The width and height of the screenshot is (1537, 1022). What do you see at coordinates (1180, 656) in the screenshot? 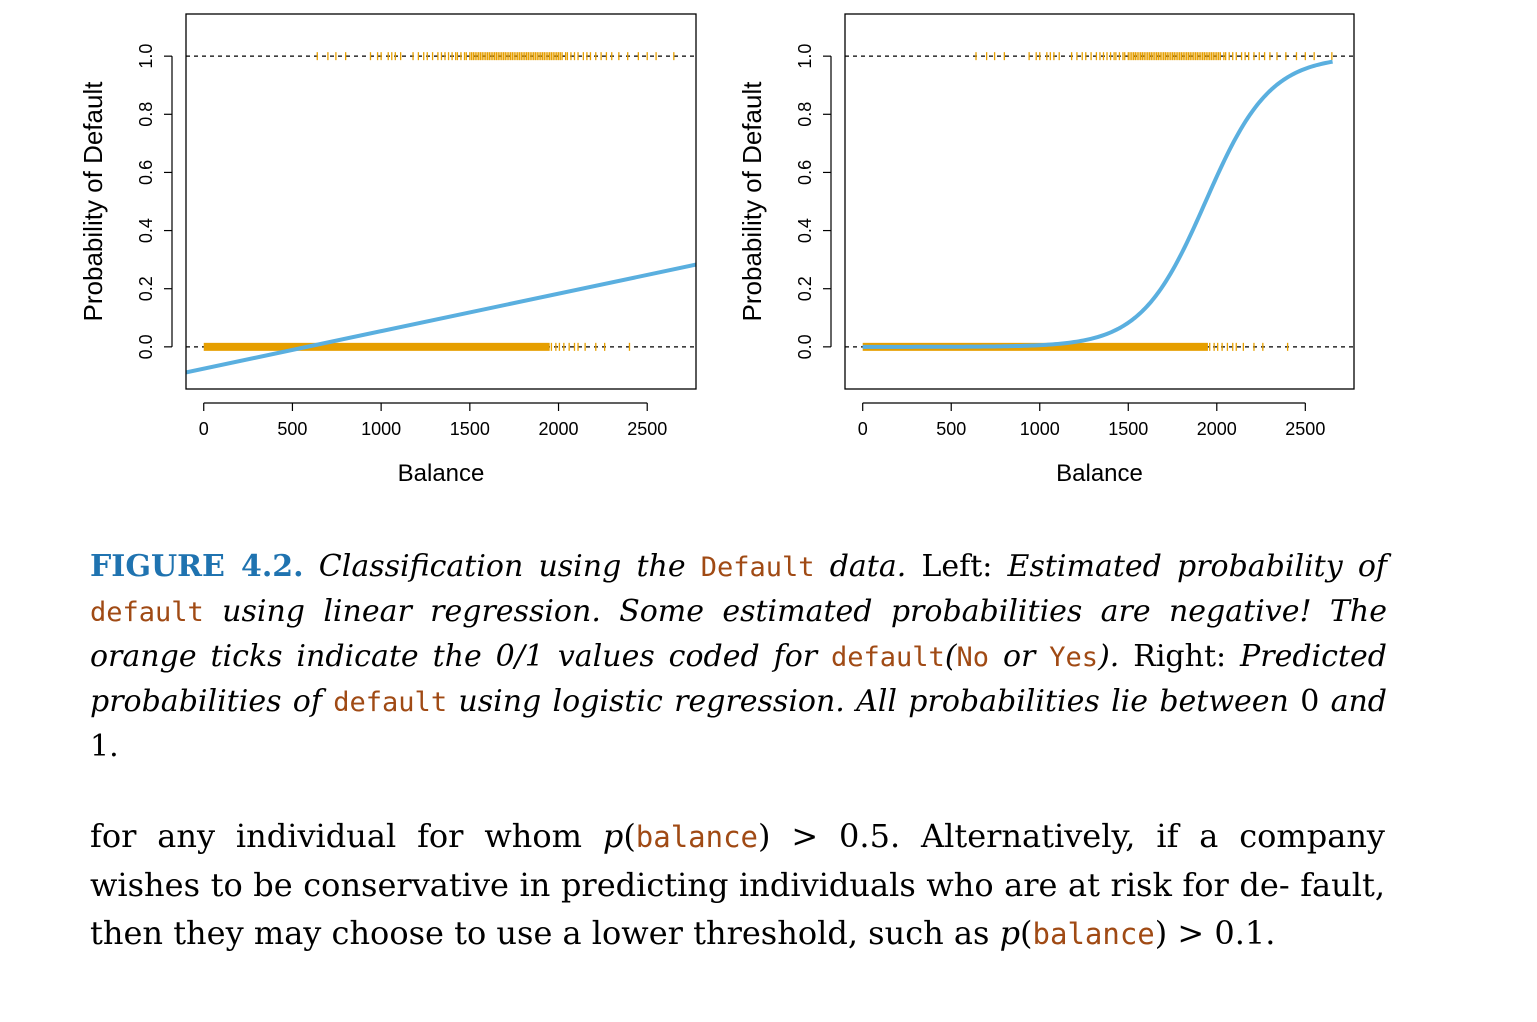
I see `caption-right-label: Right:` at bounding box center [1180, 656].